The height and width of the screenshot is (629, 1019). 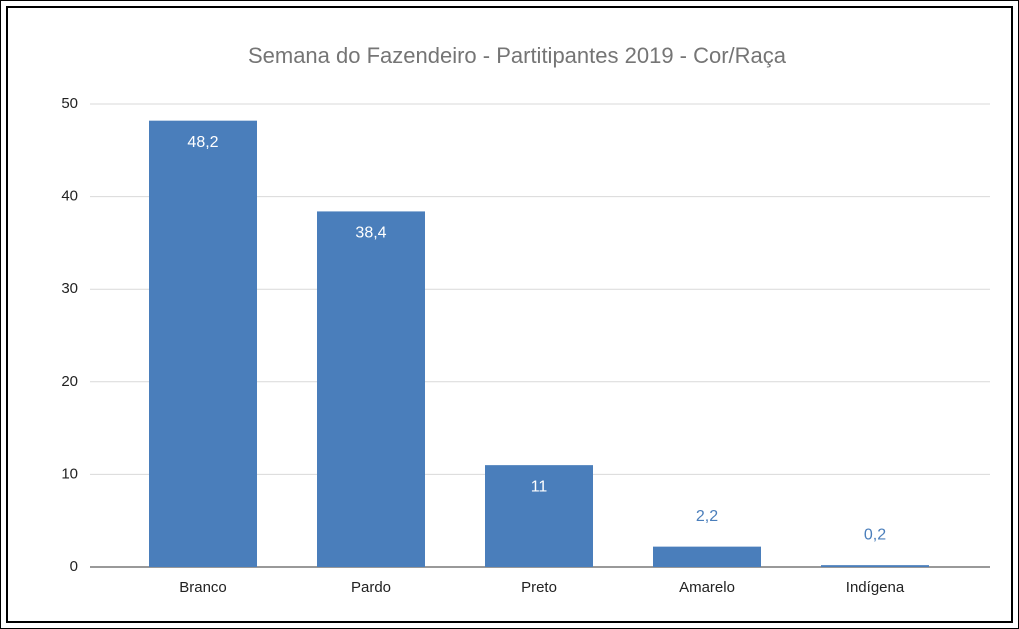 I want to click on data-label: 38,4, so click(x=370, y=233).